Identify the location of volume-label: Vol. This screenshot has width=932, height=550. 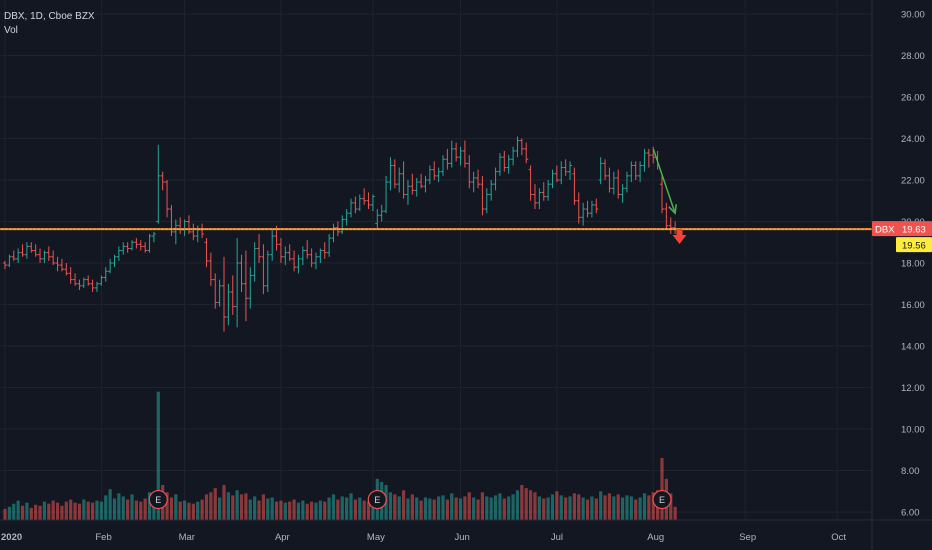
(11, 30).